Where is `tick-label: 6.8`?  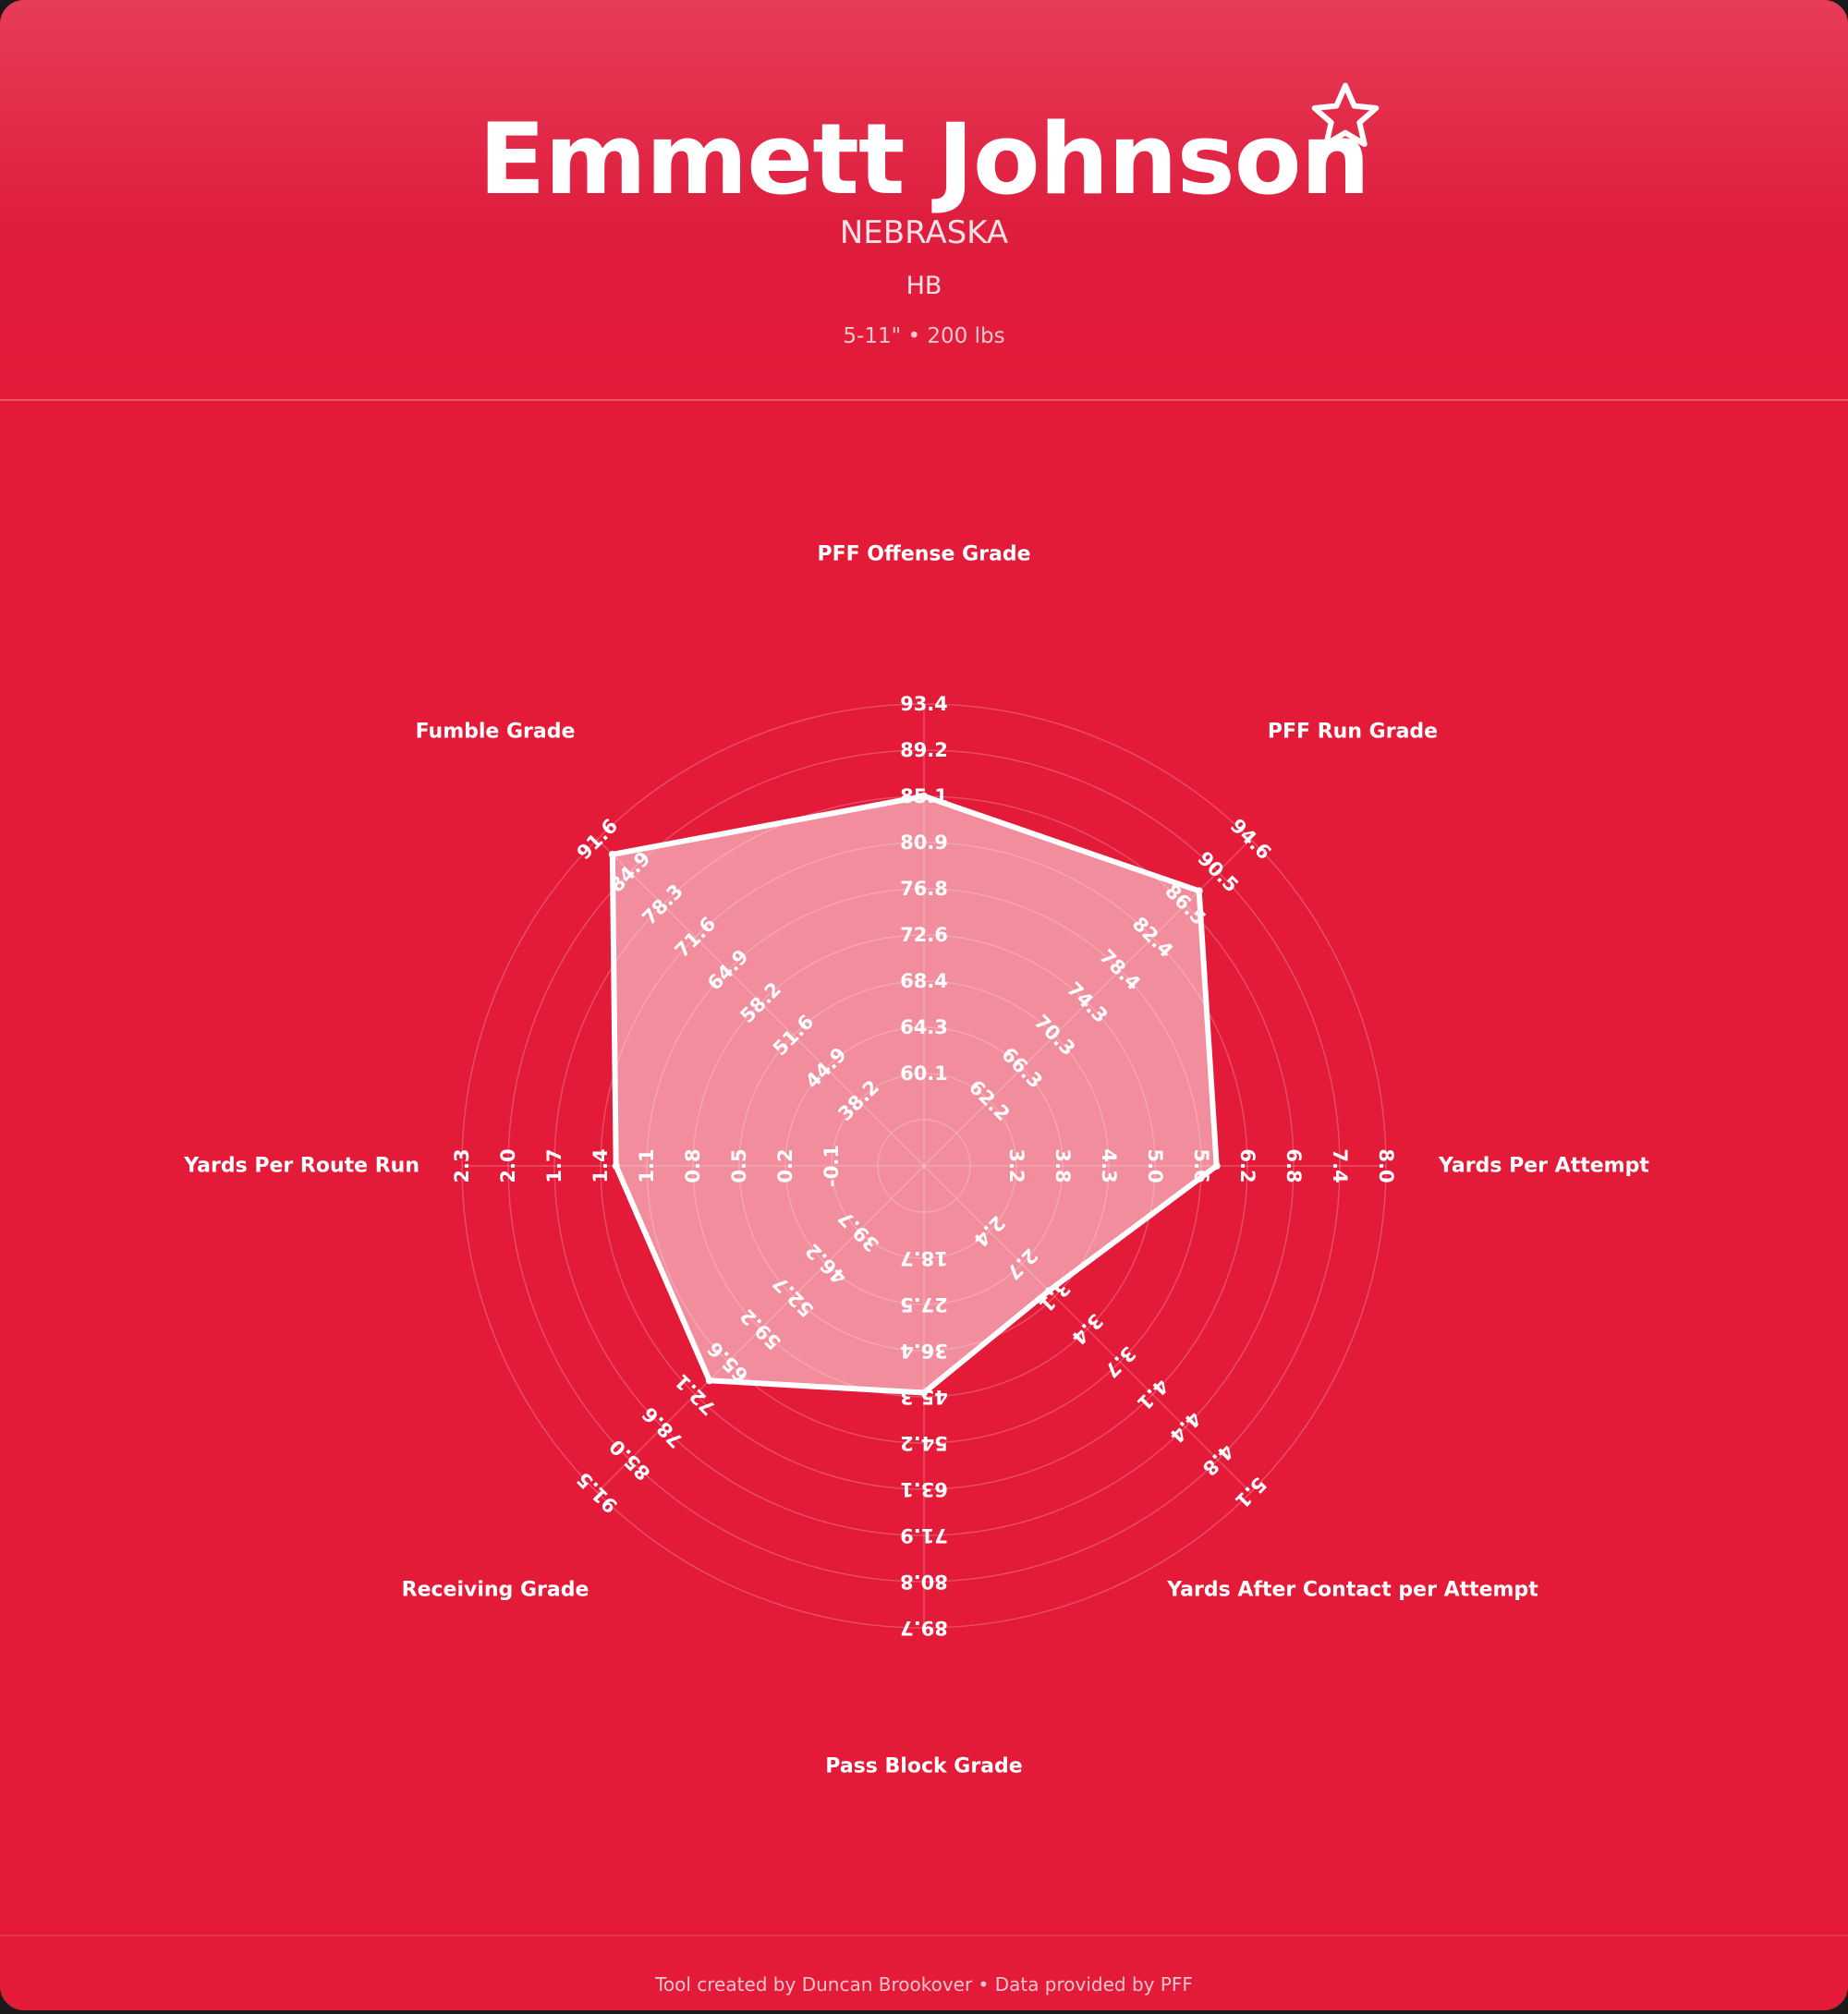 tick-label: 6.8 is located at coordinates (1294, 1165).